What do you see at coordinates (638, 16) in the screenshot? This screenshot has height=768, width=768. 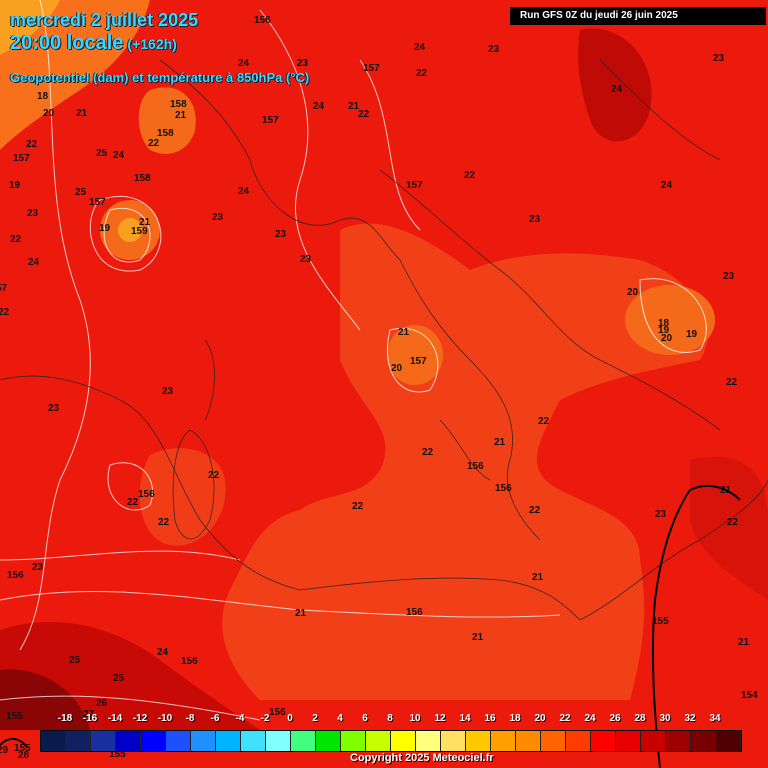 I see `run-info-banner: Run GFS 0Z du jeudi 26 juin 2025` at bounding box center [638, 16].